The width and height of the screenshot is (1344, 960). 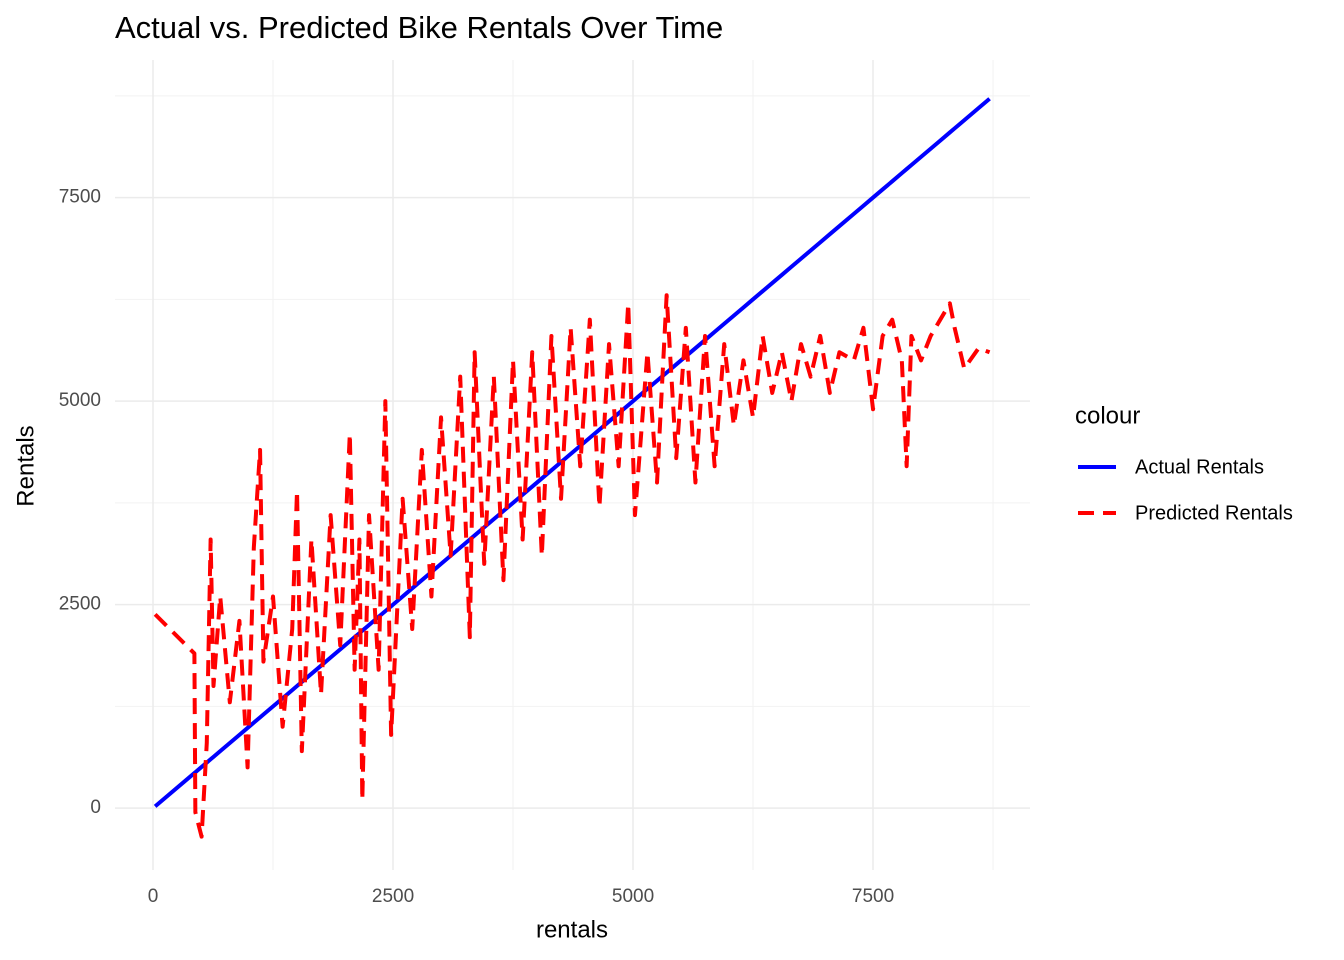 What do you see at coordinates (873, 896) in the screenshot?
I see `x-tick-label: 7500` at bounding box center [873, 896].